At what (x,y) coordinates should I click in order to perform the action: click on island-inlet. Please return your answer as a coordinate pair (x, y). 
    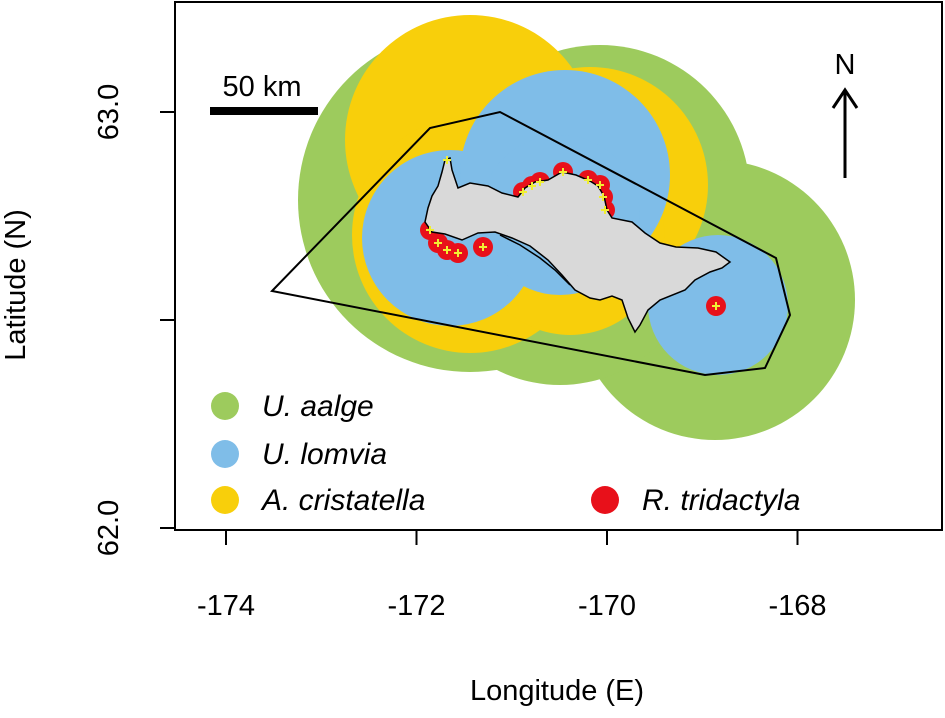
    Looking at the image, I should click on (535, 260).